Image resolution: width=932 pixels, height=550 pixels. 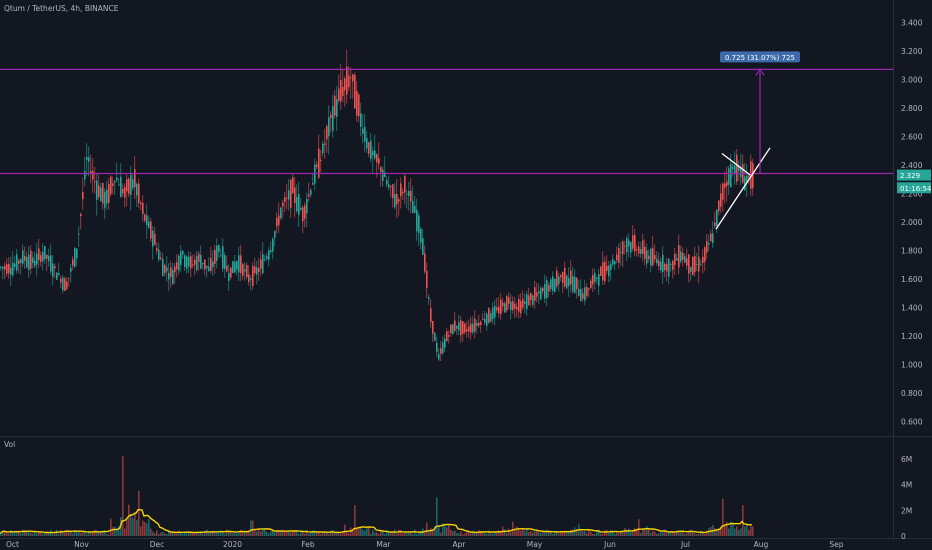 I want to click on x-tick-label: Jun, so click(x=609, y=544).